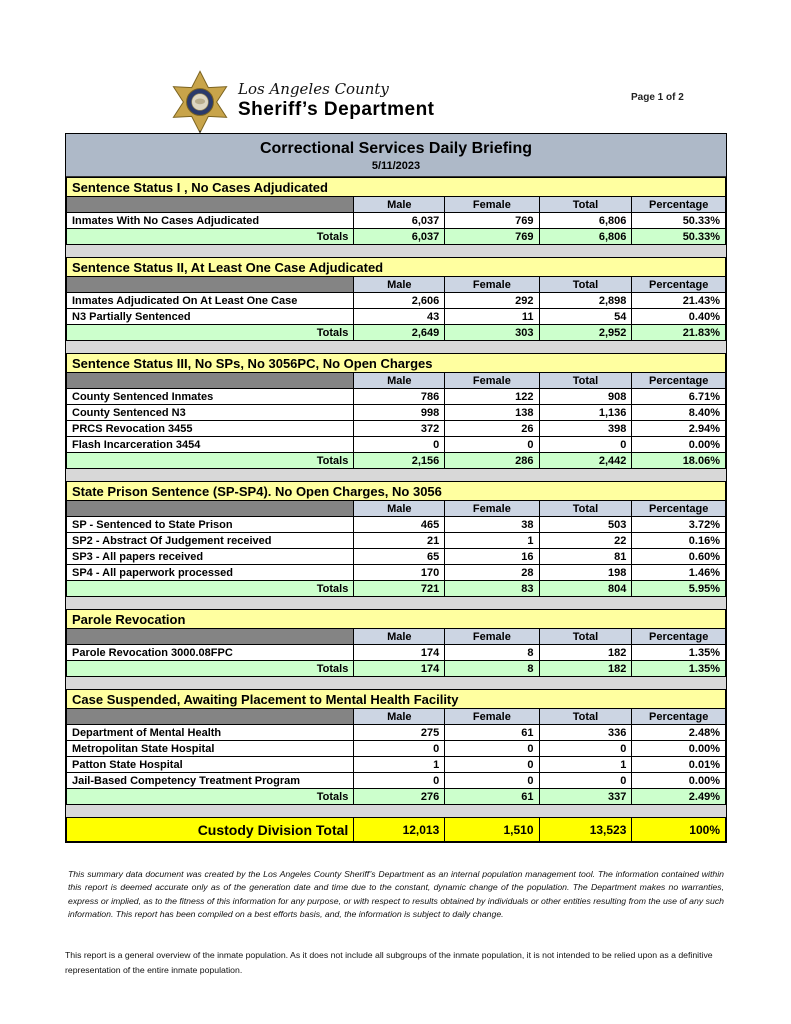  Describe the element at coordinates (396, 166) in the screenshot. I see `report-date: 5/11/2023` at that location.